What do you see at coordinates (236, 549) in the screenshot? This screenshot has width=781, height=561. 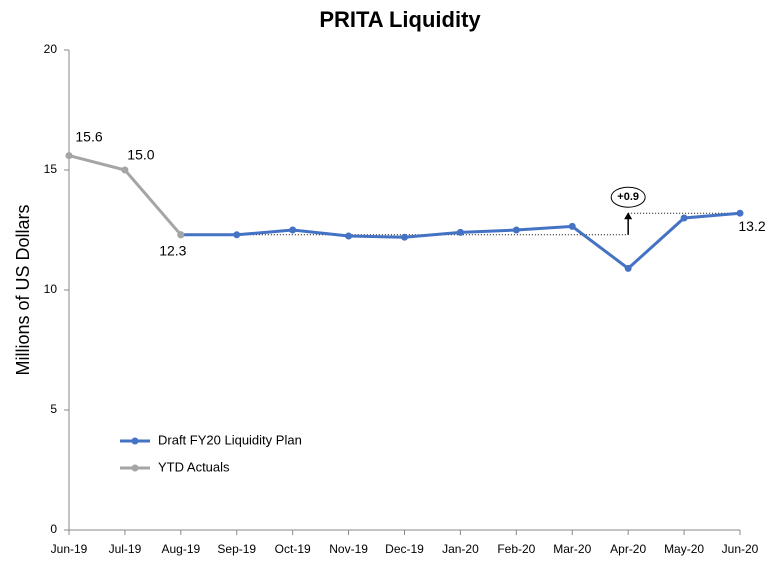 I see `x-tick-label: Sep-19` at bounding box center [236, 549].